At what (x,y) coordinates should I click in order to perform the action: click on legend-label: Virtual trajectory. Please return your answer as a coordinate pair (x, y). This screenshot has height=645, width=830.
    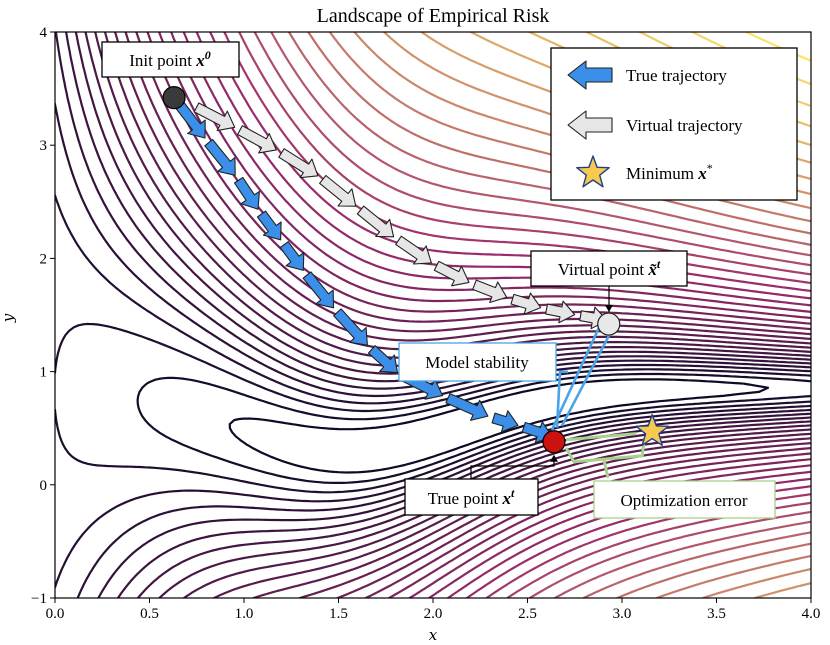
    Looking at the image, I should click on (684, 125).